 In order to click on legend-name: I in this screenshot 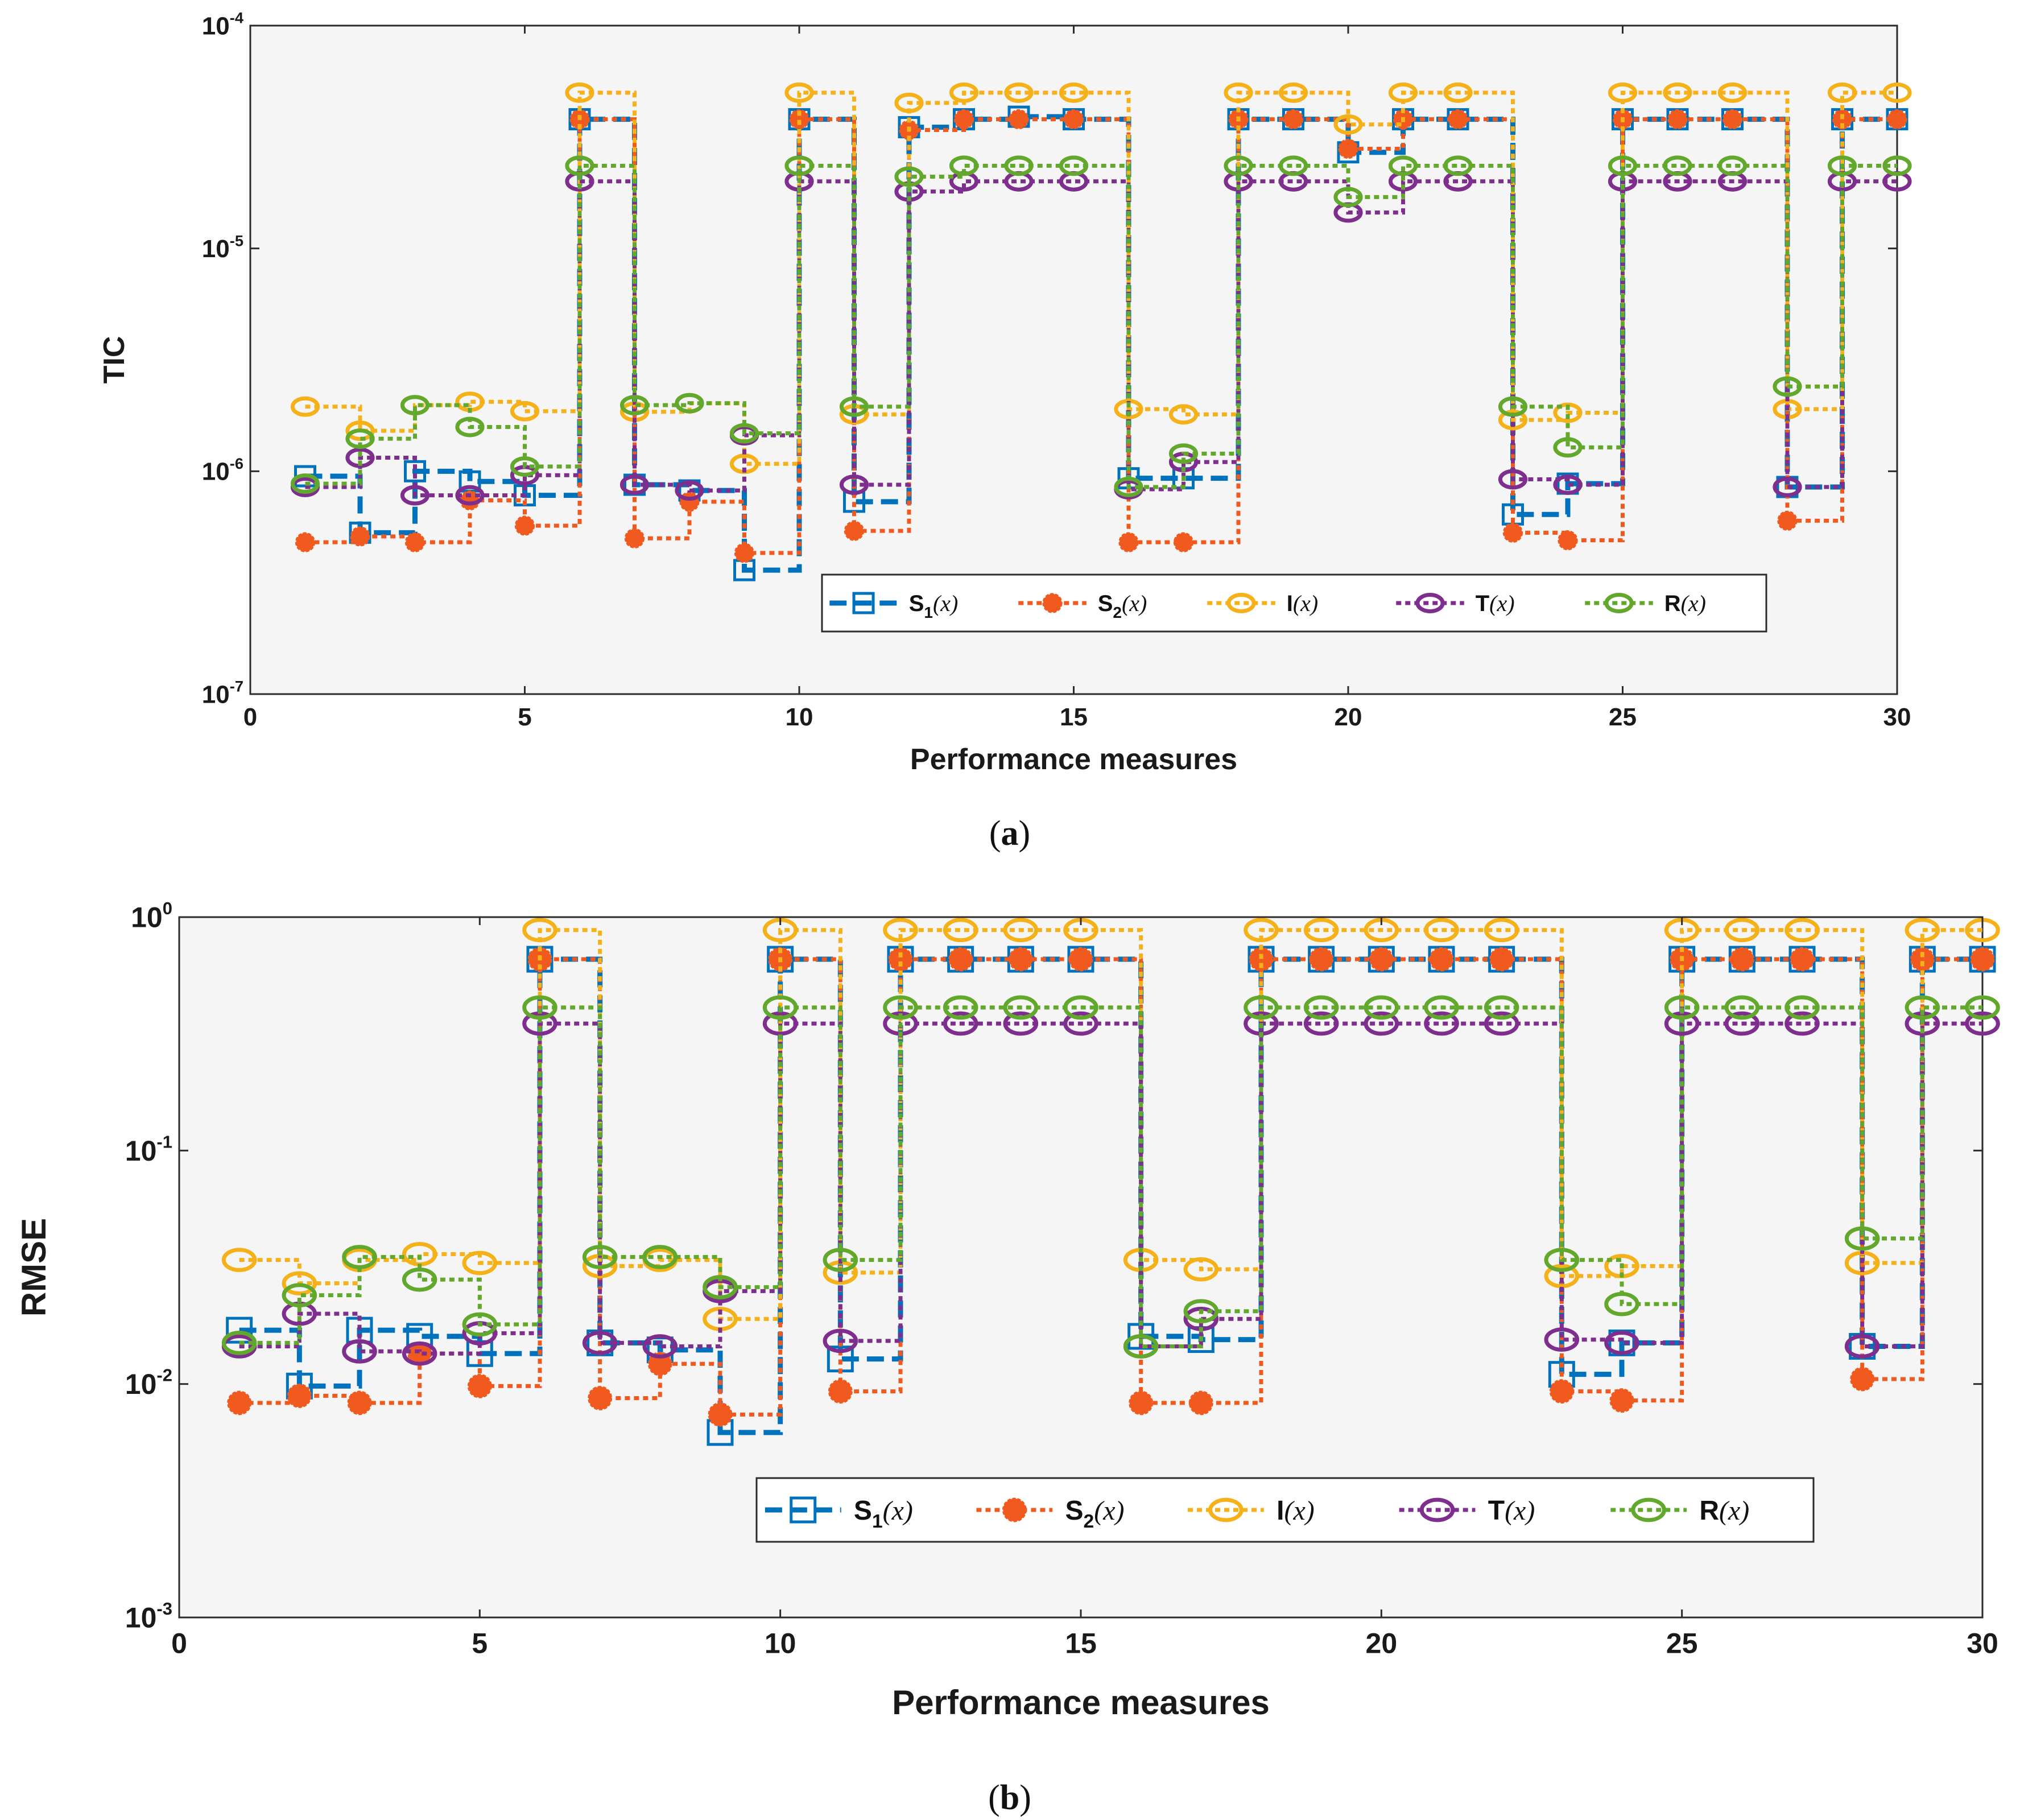, I will do `click(1280, 1511)`.